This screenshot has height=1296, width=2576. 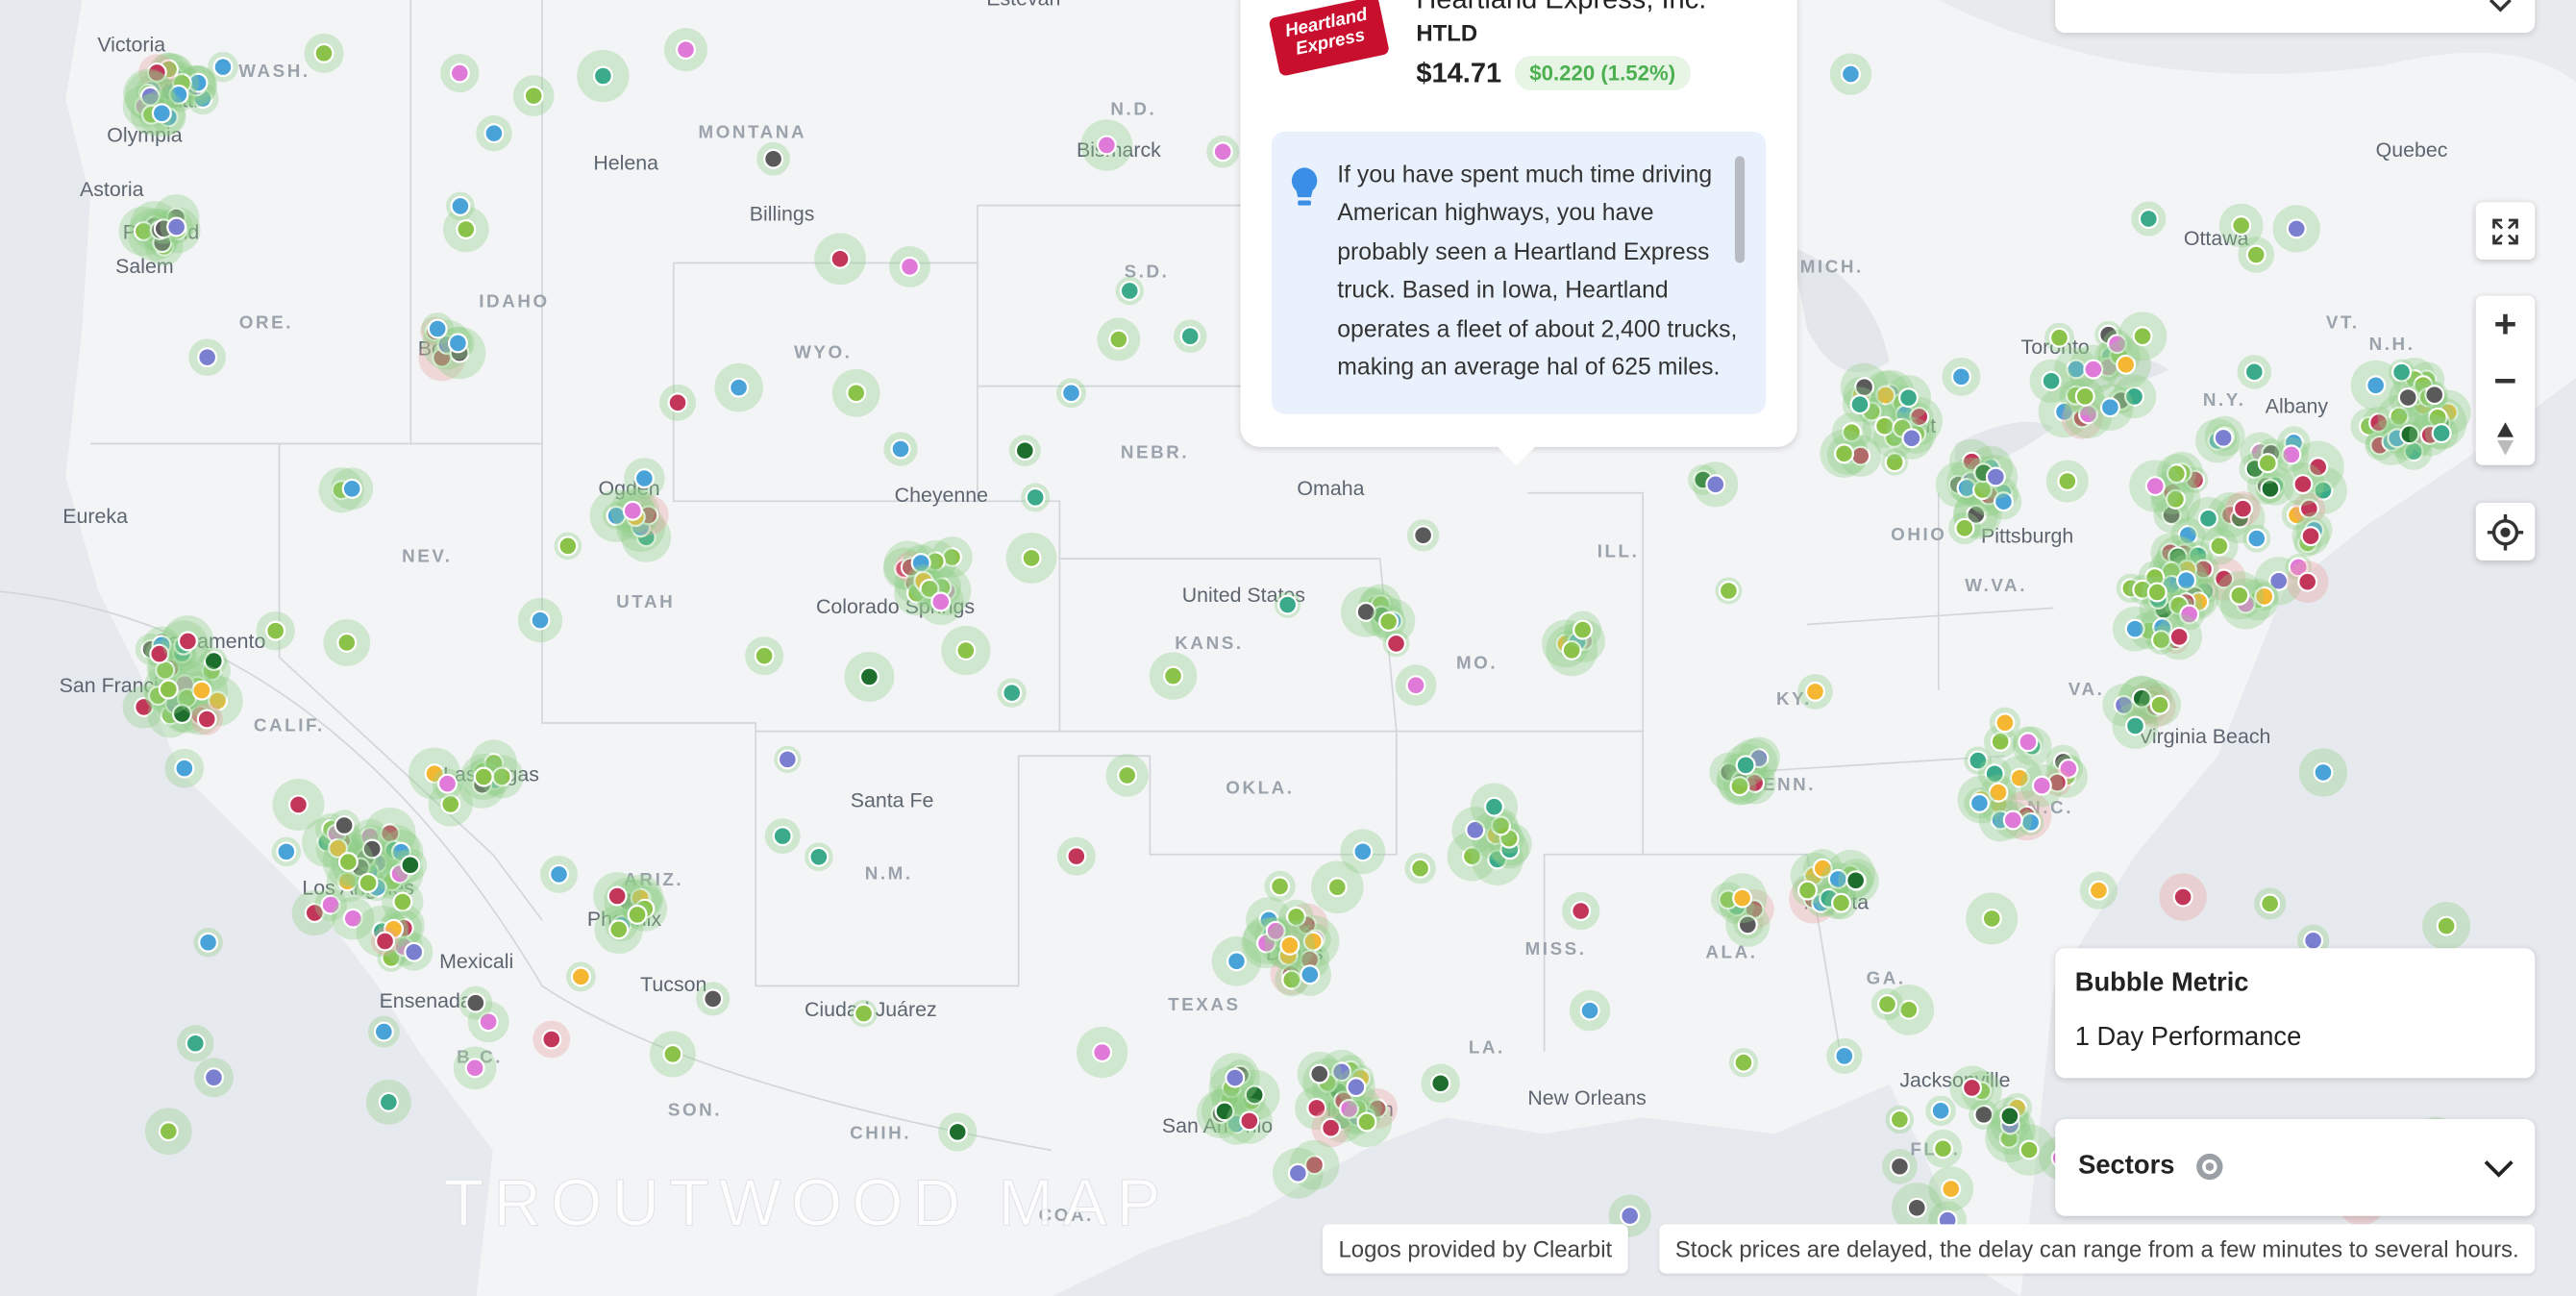 What do you see at coordinates (2027, 536) in the screenshot?
I see `city-label: Pittsburgh` at bounding box center [2027, 536].